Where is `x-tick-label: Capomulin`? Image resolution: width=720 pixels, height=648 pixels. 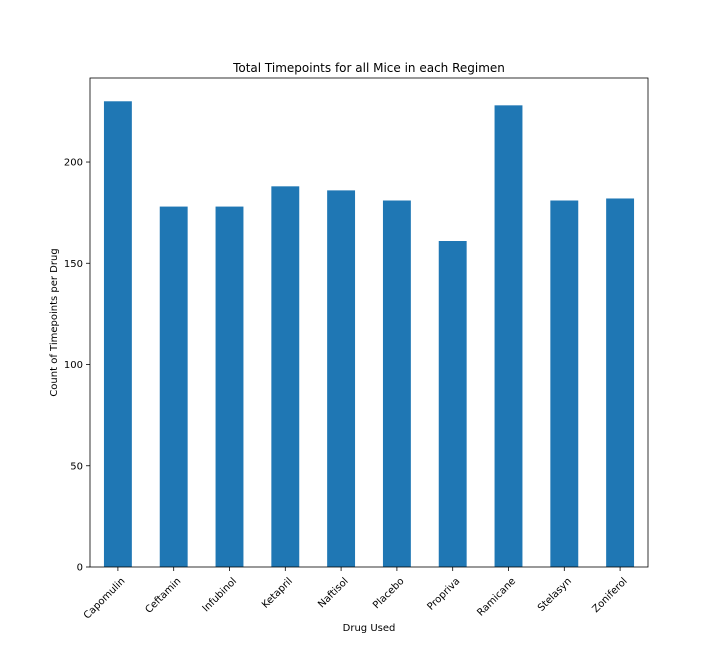 x-tick-label: Capomulin is located at coordinates (105, 599).